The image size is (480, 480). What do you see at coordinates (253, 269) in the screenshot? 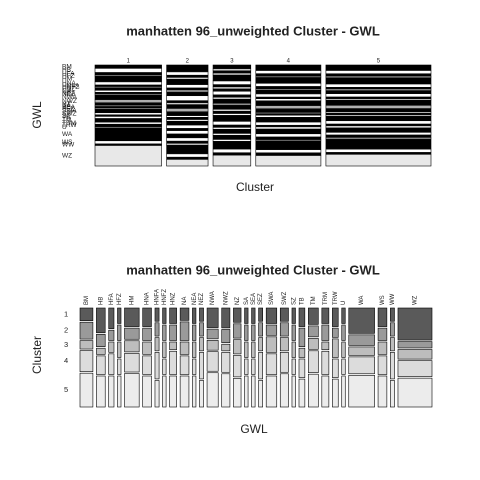
I see `chart-title: manhatten 96_unweighted Cluster - GWL` at bounding box center [253, 269].